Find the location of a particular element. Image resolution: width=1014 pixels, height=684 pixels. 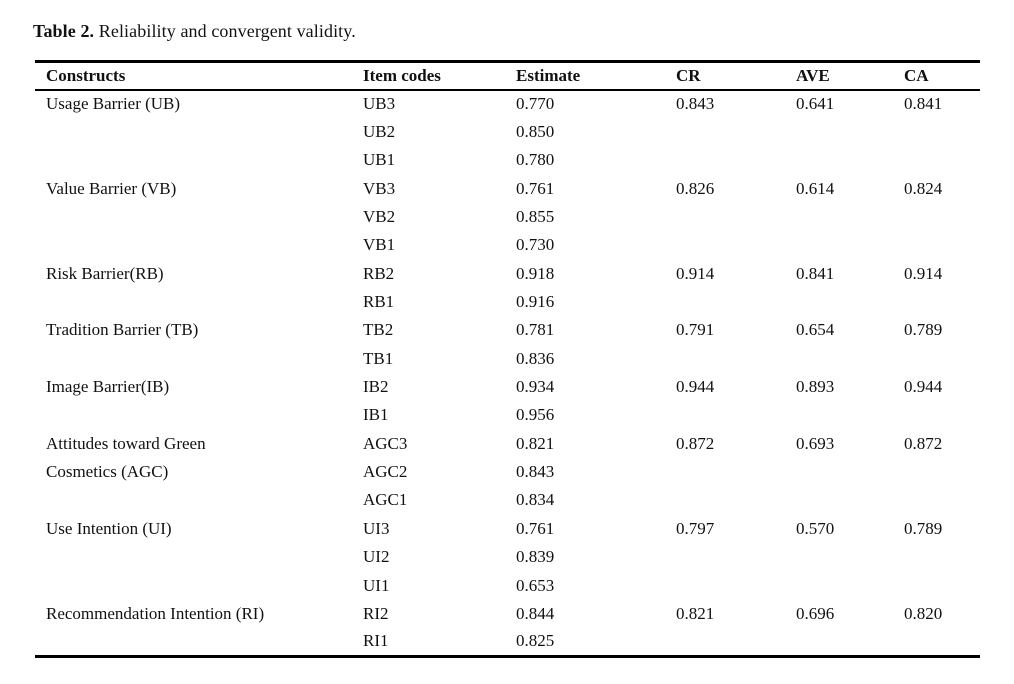

cell-estimate: 0.825 is located at coordinates (535, 641).